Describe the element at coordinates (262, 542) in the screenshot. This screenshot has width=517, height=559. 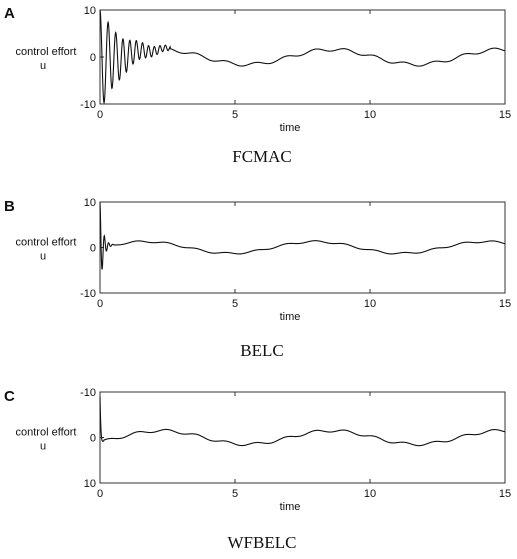
I see `panel-caption: WFBELC` at that location.